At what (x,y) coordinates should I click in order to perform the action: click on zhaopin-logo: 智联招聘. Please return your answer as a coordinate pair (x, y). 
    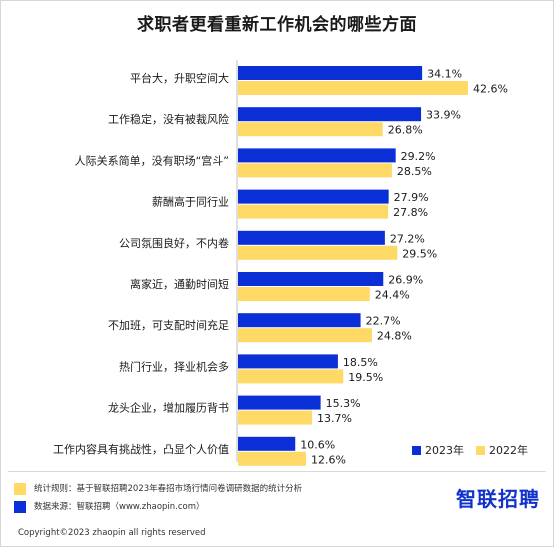
    Looking at the image, I should click on (498, 499).